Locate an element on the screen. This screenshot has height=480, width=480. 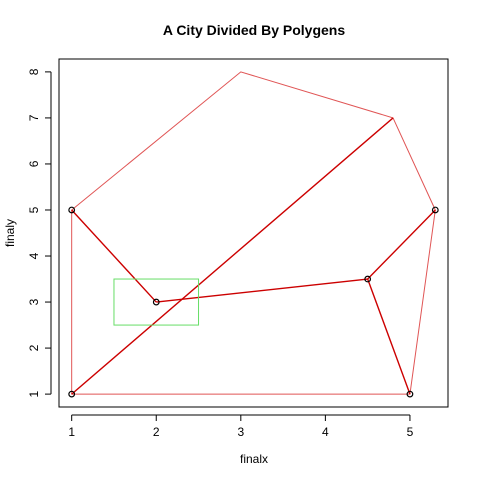
y-tick-label: 4 is located at coordinates (34, 255).